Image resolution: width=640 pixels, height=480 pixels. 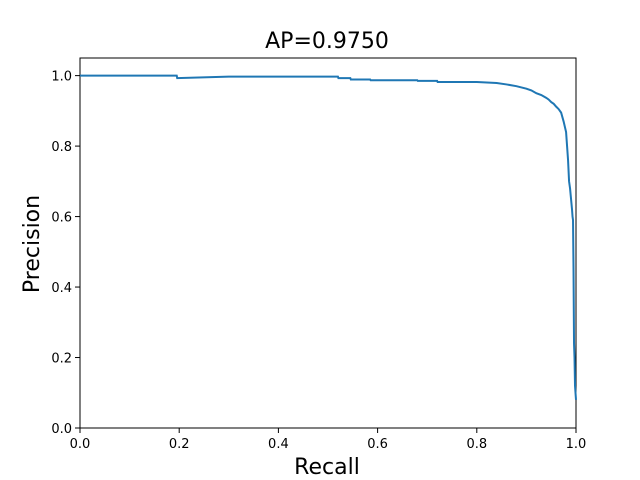 What do you see at coordinates (61, 288) in the screenshot?
I see `y-tick-label: 0.4` at bounding box center [61, 288].